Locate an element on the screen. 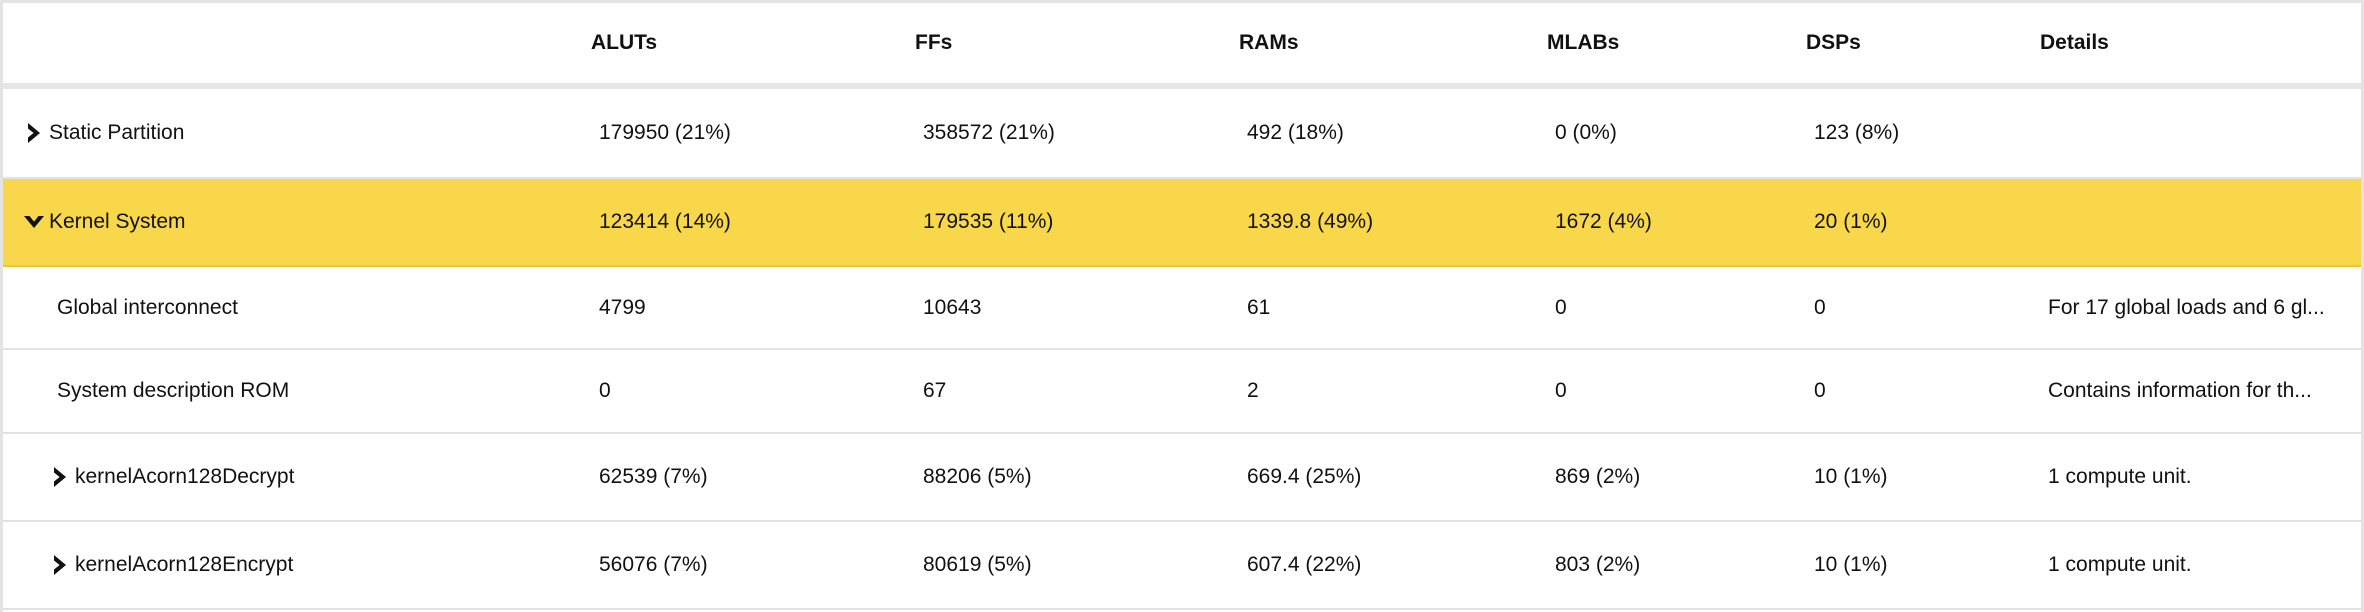  cell-ffs: 67 is located at coordinates (1069, 391).